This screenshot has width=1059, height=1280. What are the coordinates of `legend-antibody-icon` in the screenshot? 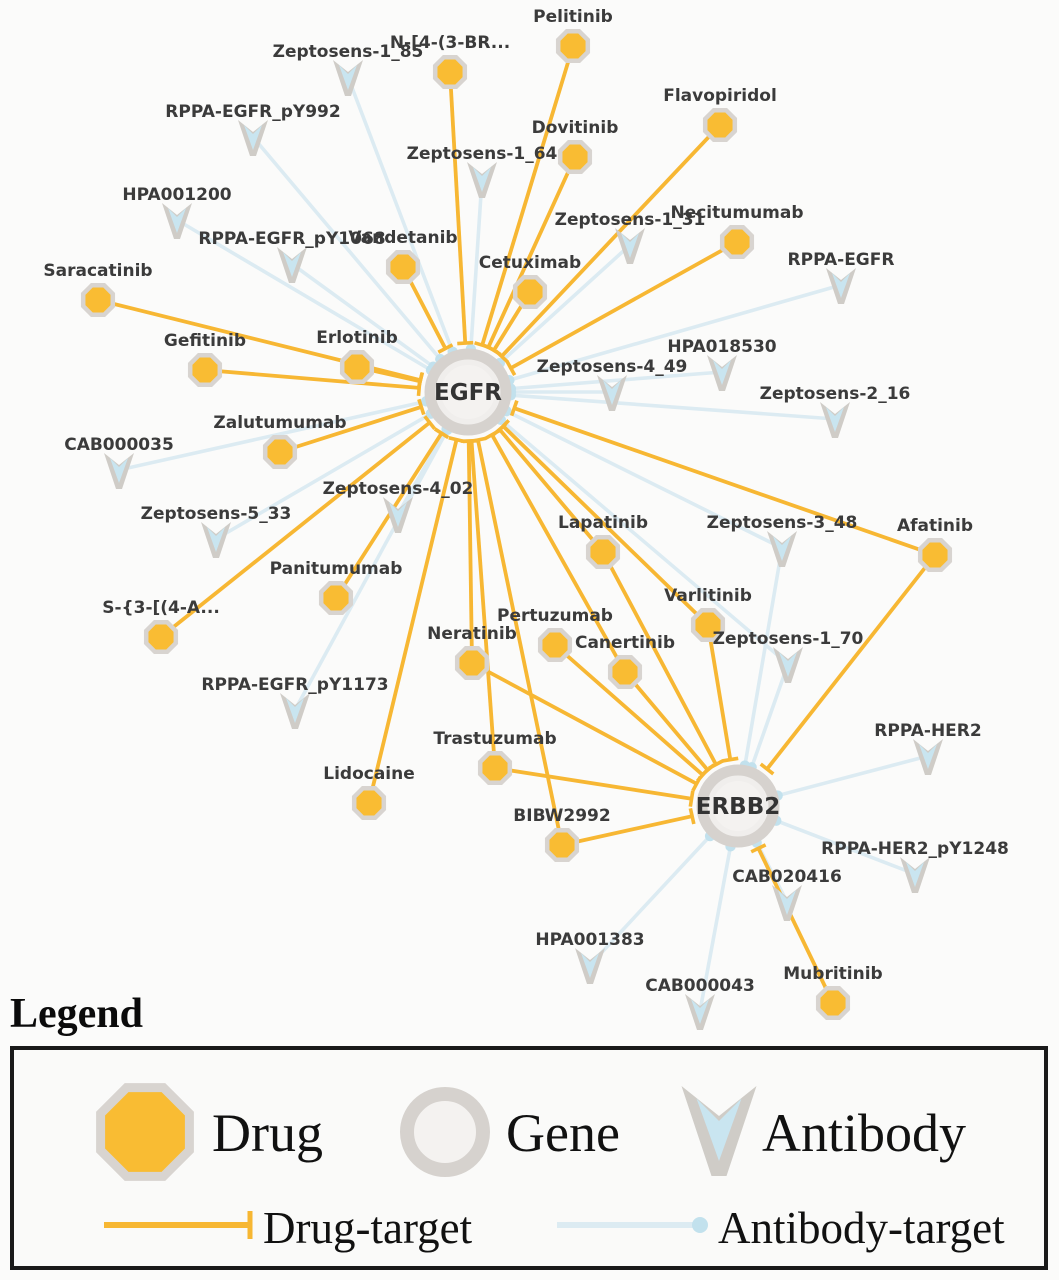 It's located at (719, 1131).